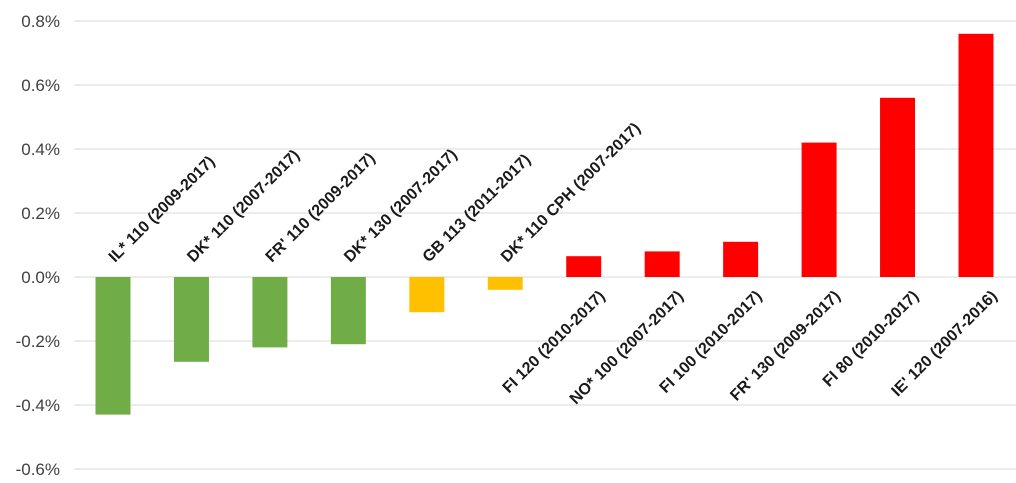 Image resolution: width=1016 pixels, height=483 pixels. I want to click on y-tick-label: 0.8%, so click(40, 21).